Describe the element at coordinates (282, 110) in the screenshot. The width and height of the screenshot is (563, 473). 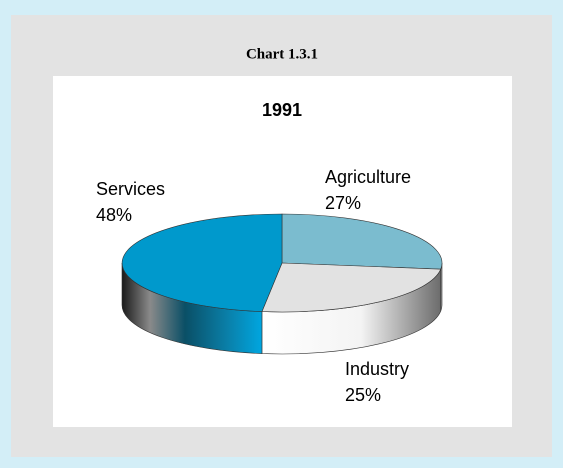
I see `chart-title: 1991` at that location.